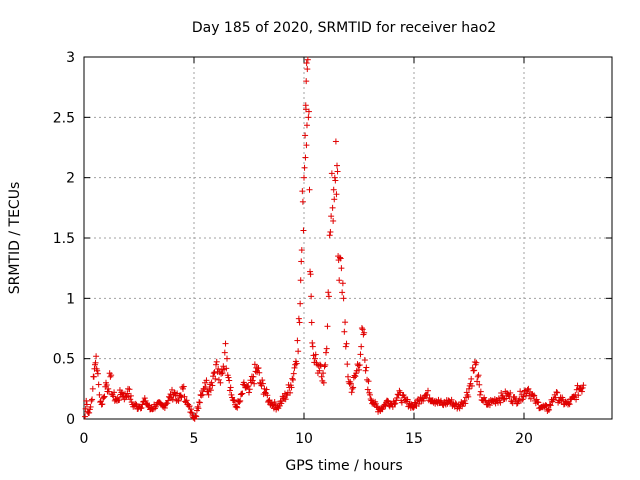 This screenshot has height=480, width=640. What do you see at coordinates (64, 239) in the screenshot?
I see `y-tick-label: 1.5` at bounding box center [64, 239].